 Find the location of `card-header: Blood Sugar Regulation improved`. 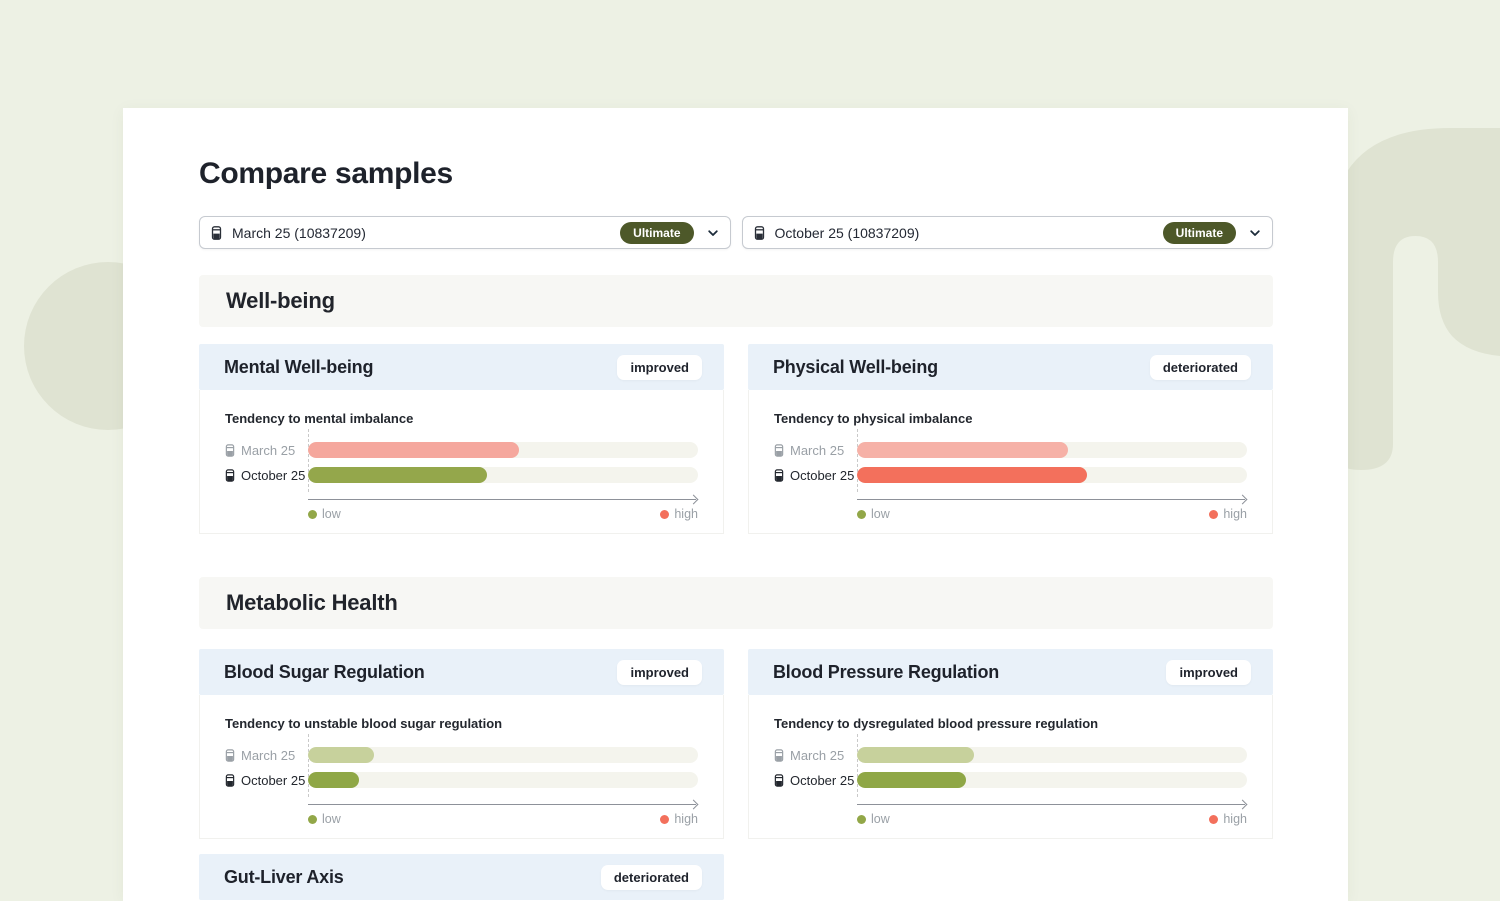

card-header: Blood Sugar Regulation improved is located at coordinates (461, 672).